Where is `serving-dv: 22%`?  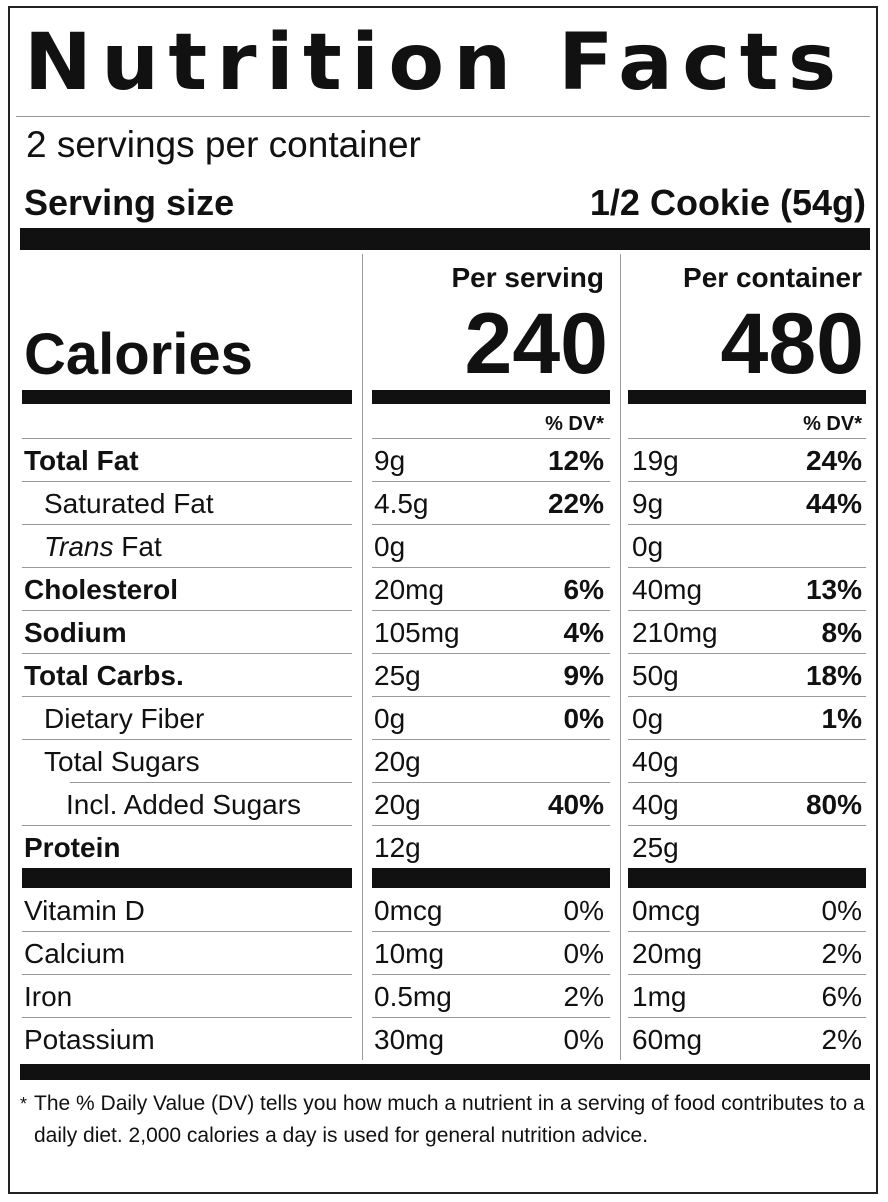 serving-dv: 22% is located at coordinates (575, 503).